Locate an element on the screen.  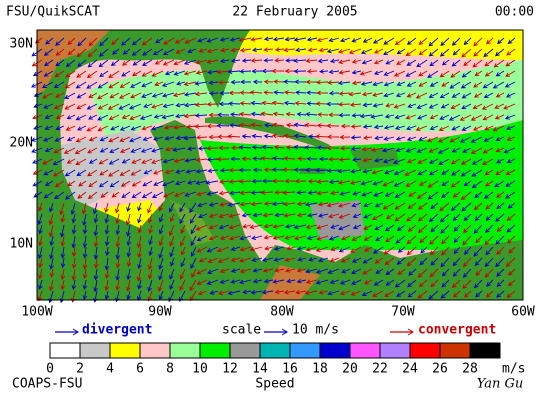
lon-label: 90W is located at coordinates (160, 312).